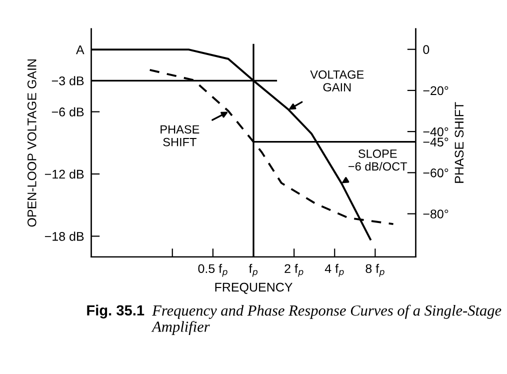 The height and width of the screenshot is (374, 507). What do you see at coordinates (294, 270) in the screenshot?
I see `x-tick-label: 2 f$_{p}$` at bounding box center [294, 270].